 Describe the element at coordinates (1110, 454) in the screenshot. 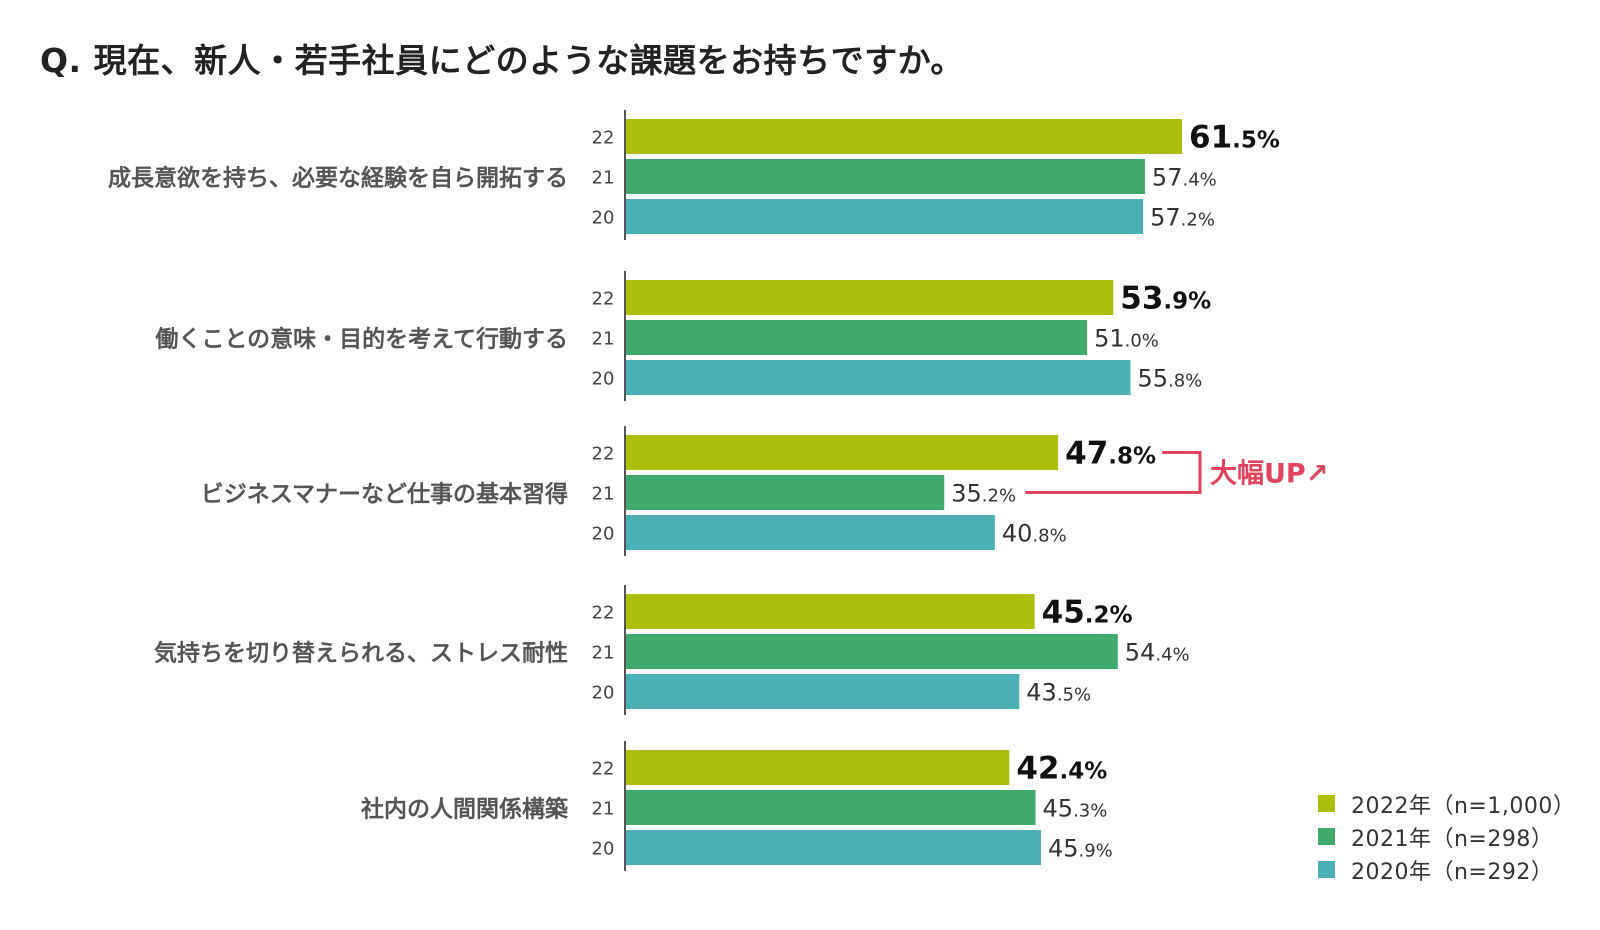

I see `data-label: 47.8%` at that location.